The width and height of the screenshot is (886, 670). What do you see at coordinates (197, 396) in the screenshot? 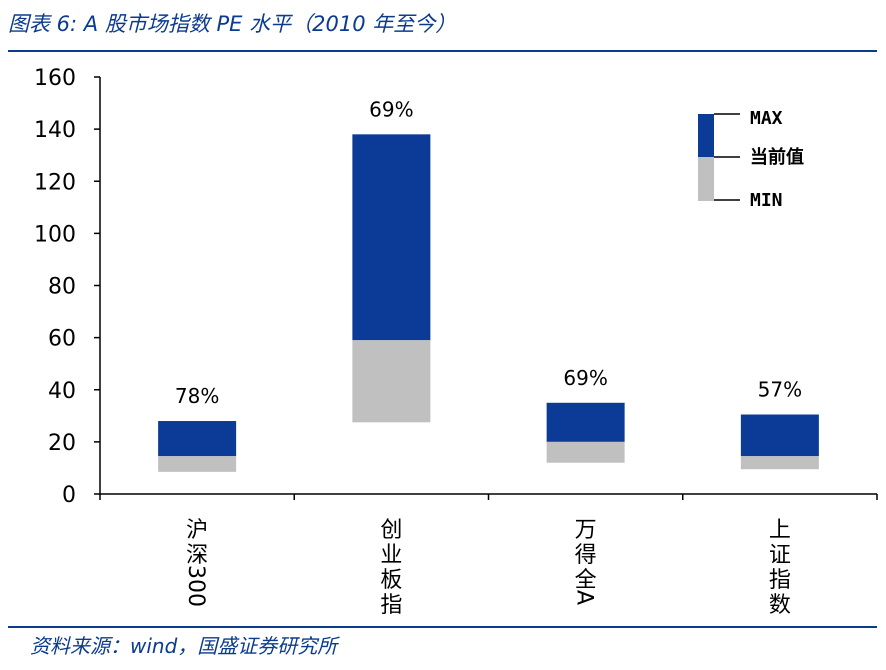
I see `percentile-label: 78%` at bounding box center [197, 396].